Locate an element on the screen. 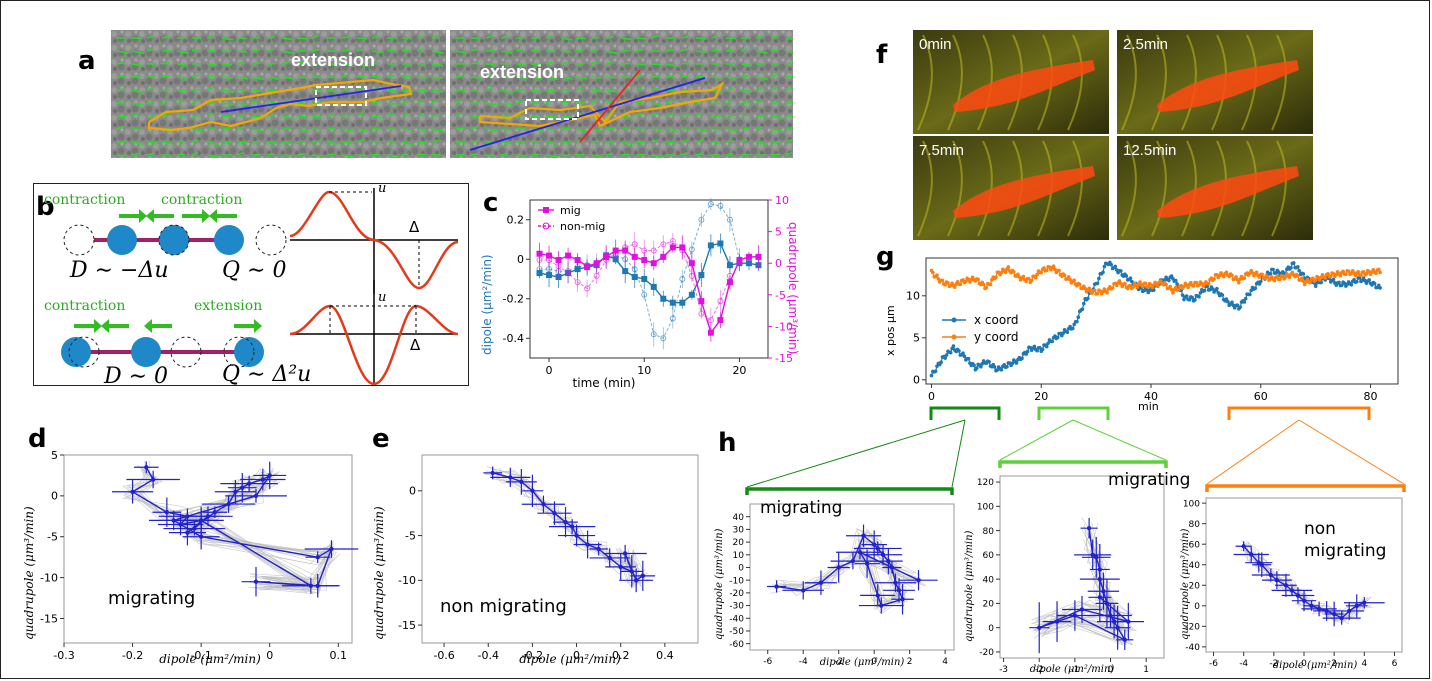  chart-h2-ylabel: quadrupole (μm³/min) is located at coordinates (969, 586).